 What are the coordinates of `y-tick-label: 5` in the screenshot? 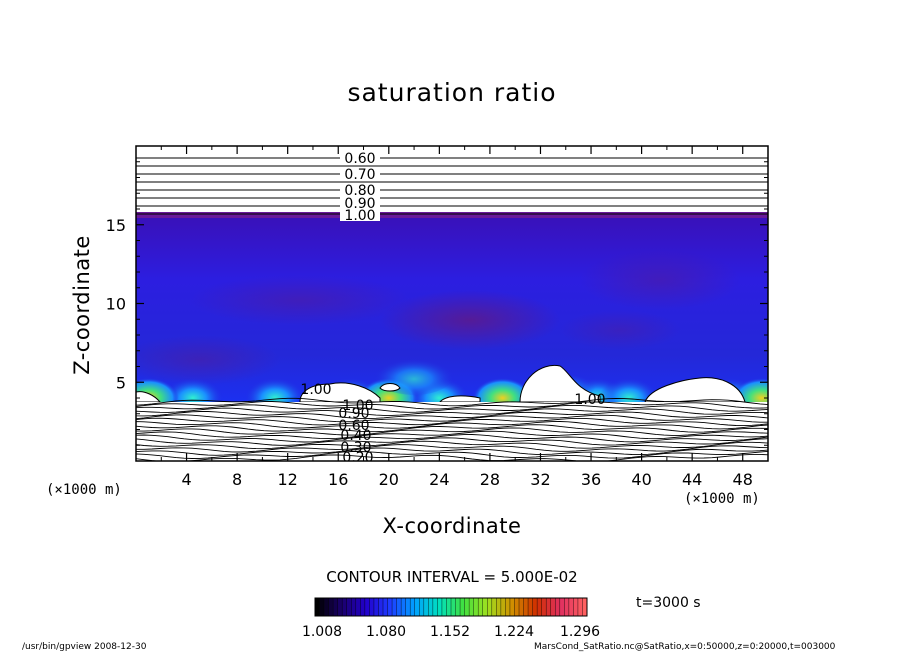 It's located at (121, 382).